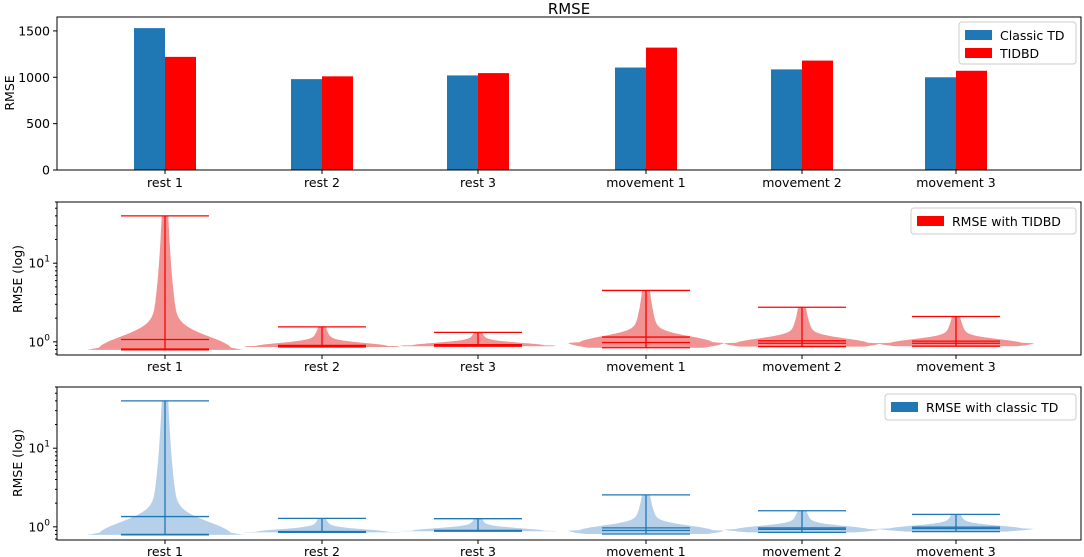 Image resolution: width=1084 pixels, height=557 pixels. What do you see at coordinates (34, 30) in the screenshot?
I see `y-tick-label: 1500` at bounding box center [34, 30].